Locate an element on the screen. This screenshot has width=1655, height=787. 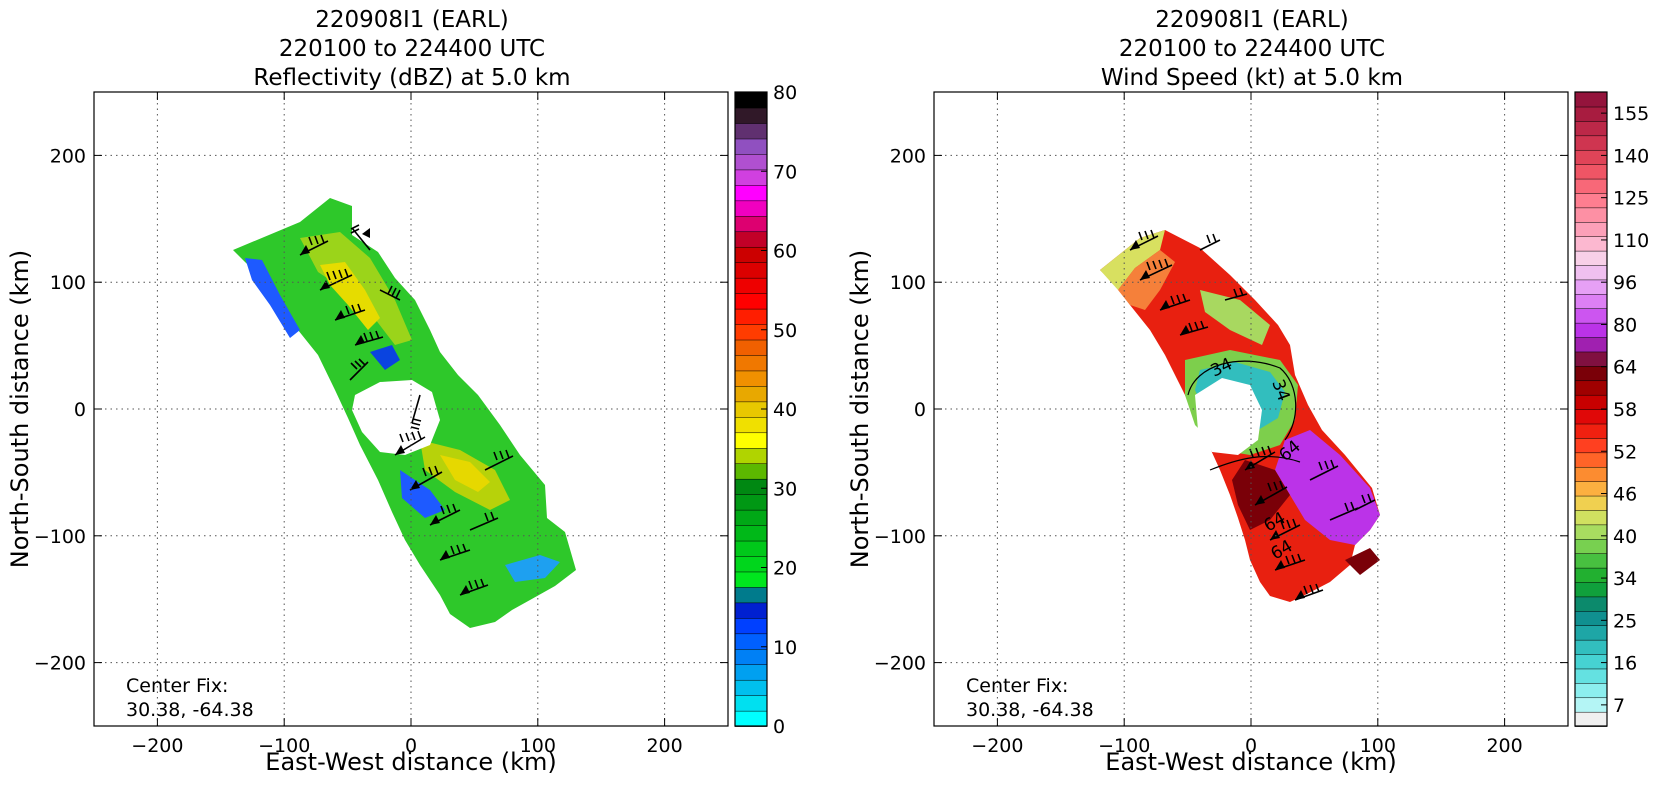
windspeed-purple is located at coordinates (1327, 487).